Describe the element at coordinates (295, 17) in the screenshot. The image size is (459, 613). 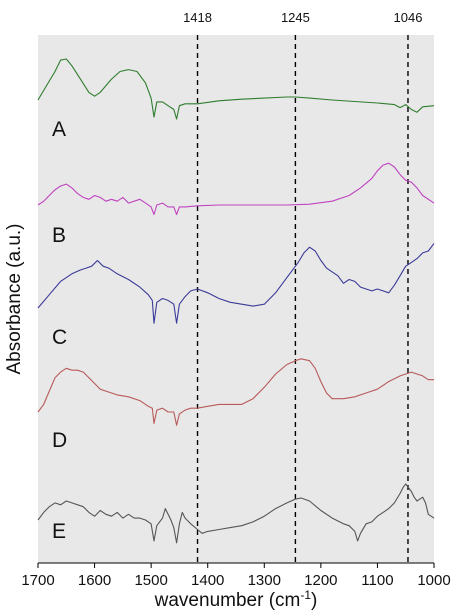
I see `reference-label-1245: 1245` at that location.